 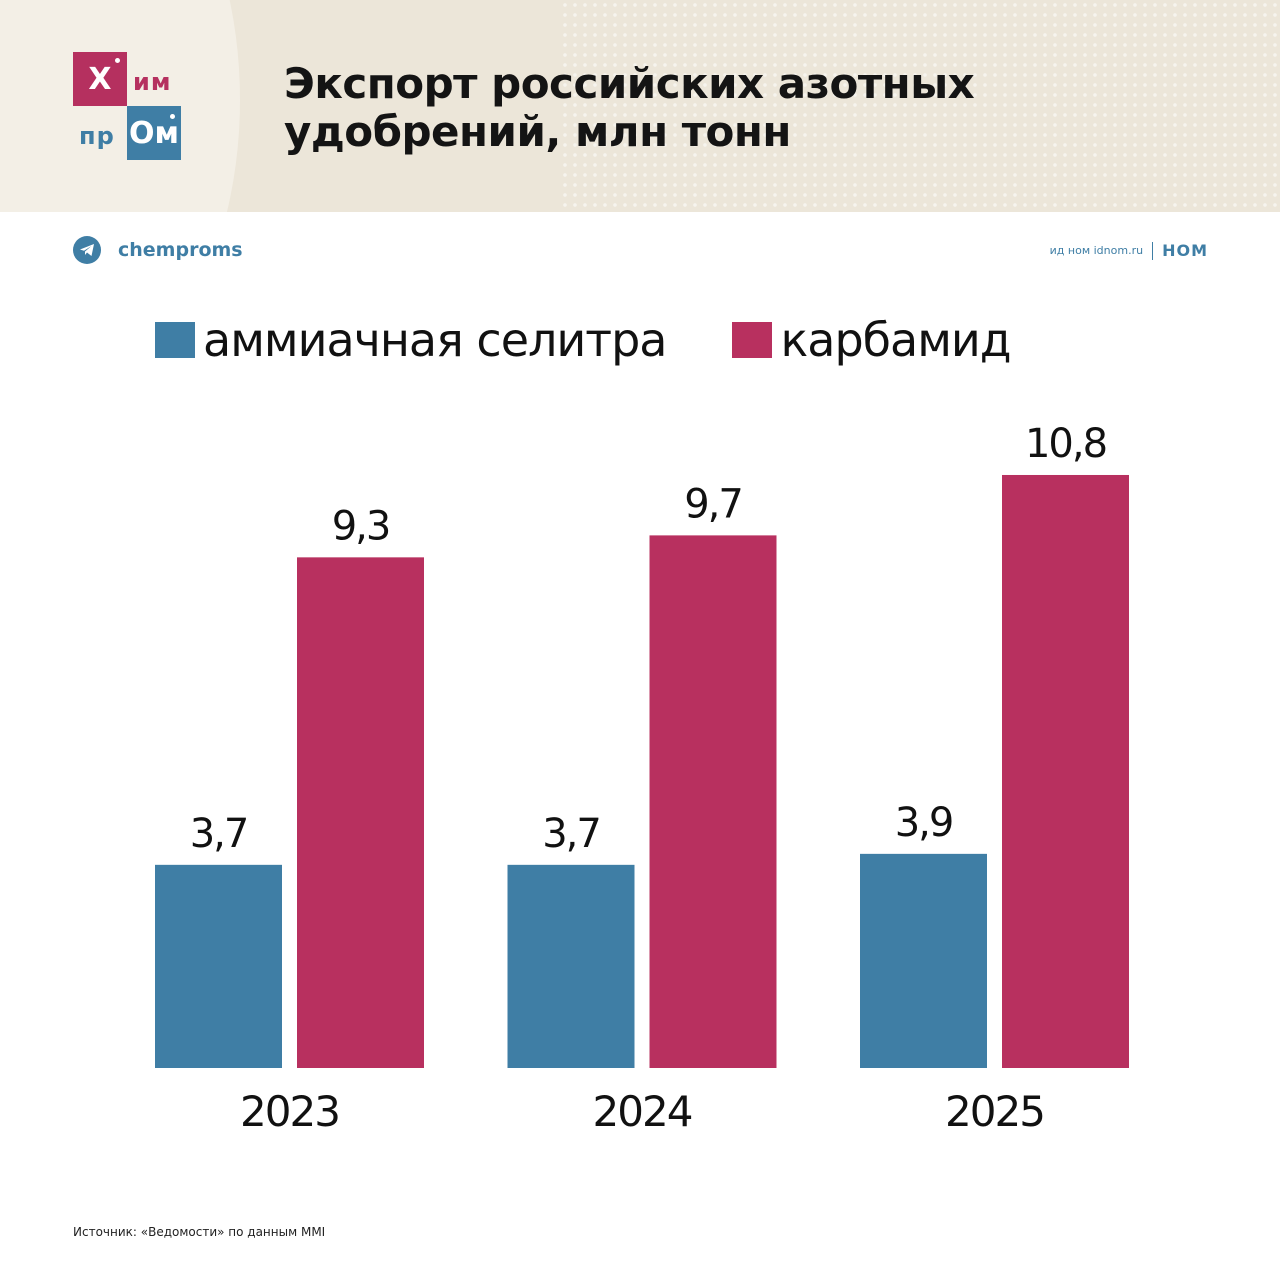 I want to click on bar-urea-2024, so click(x=713, y=801).